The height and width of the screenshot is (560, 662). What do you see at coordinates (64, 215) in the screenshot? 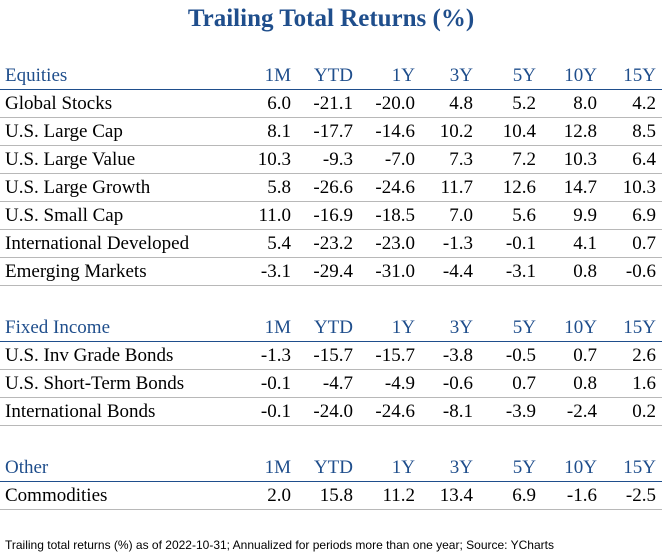
I see `row-name: U.S. Small Cap` at bounding box center [64, 215].